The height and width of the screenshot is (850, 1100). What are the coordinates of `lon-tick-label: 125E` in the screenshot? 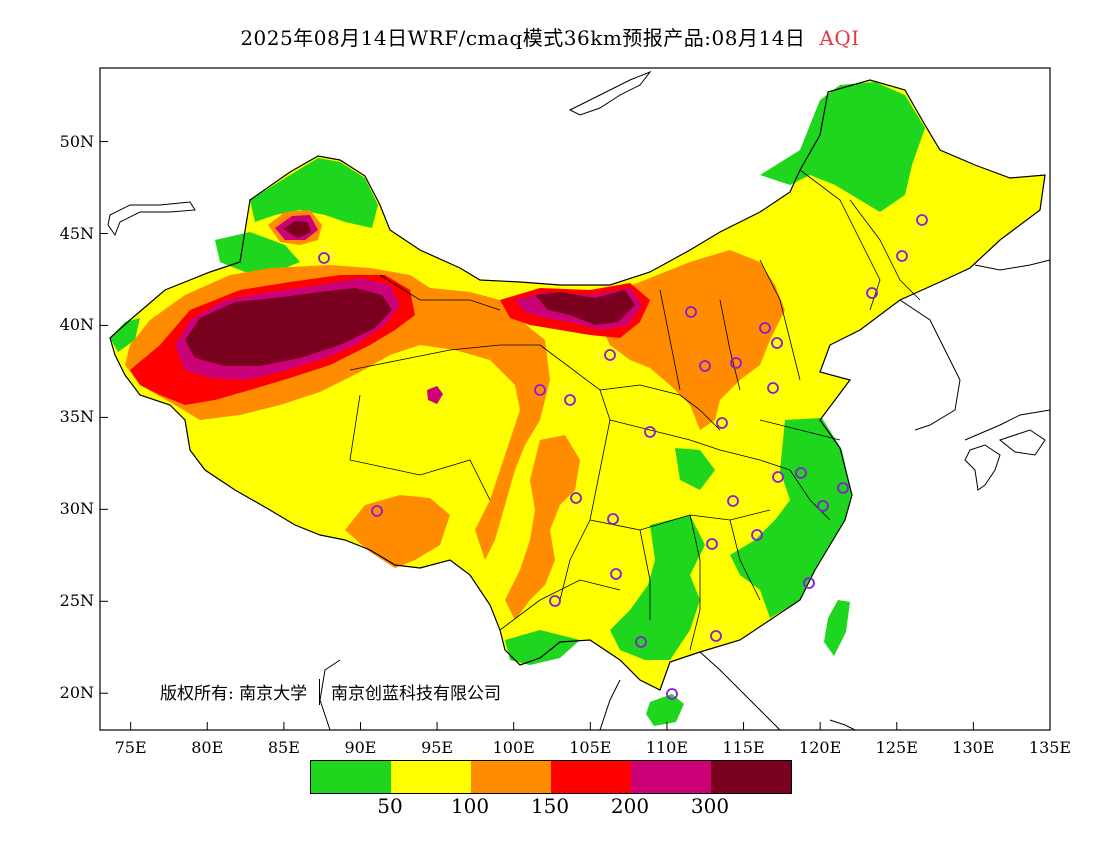 It's located at (896, 747).